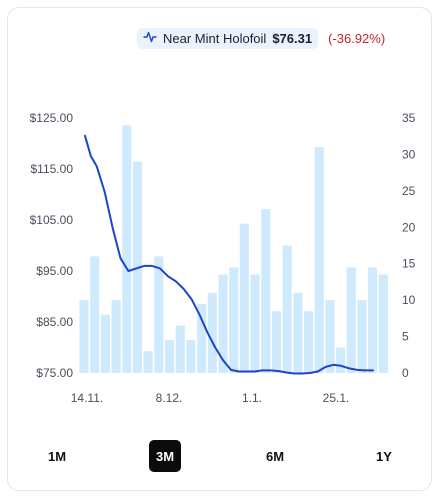 This screenshot has height=502, width=441. Describe the element at coordinates (57, 456) in the screenshot. I see `range-1m-button: 1M` at that location.